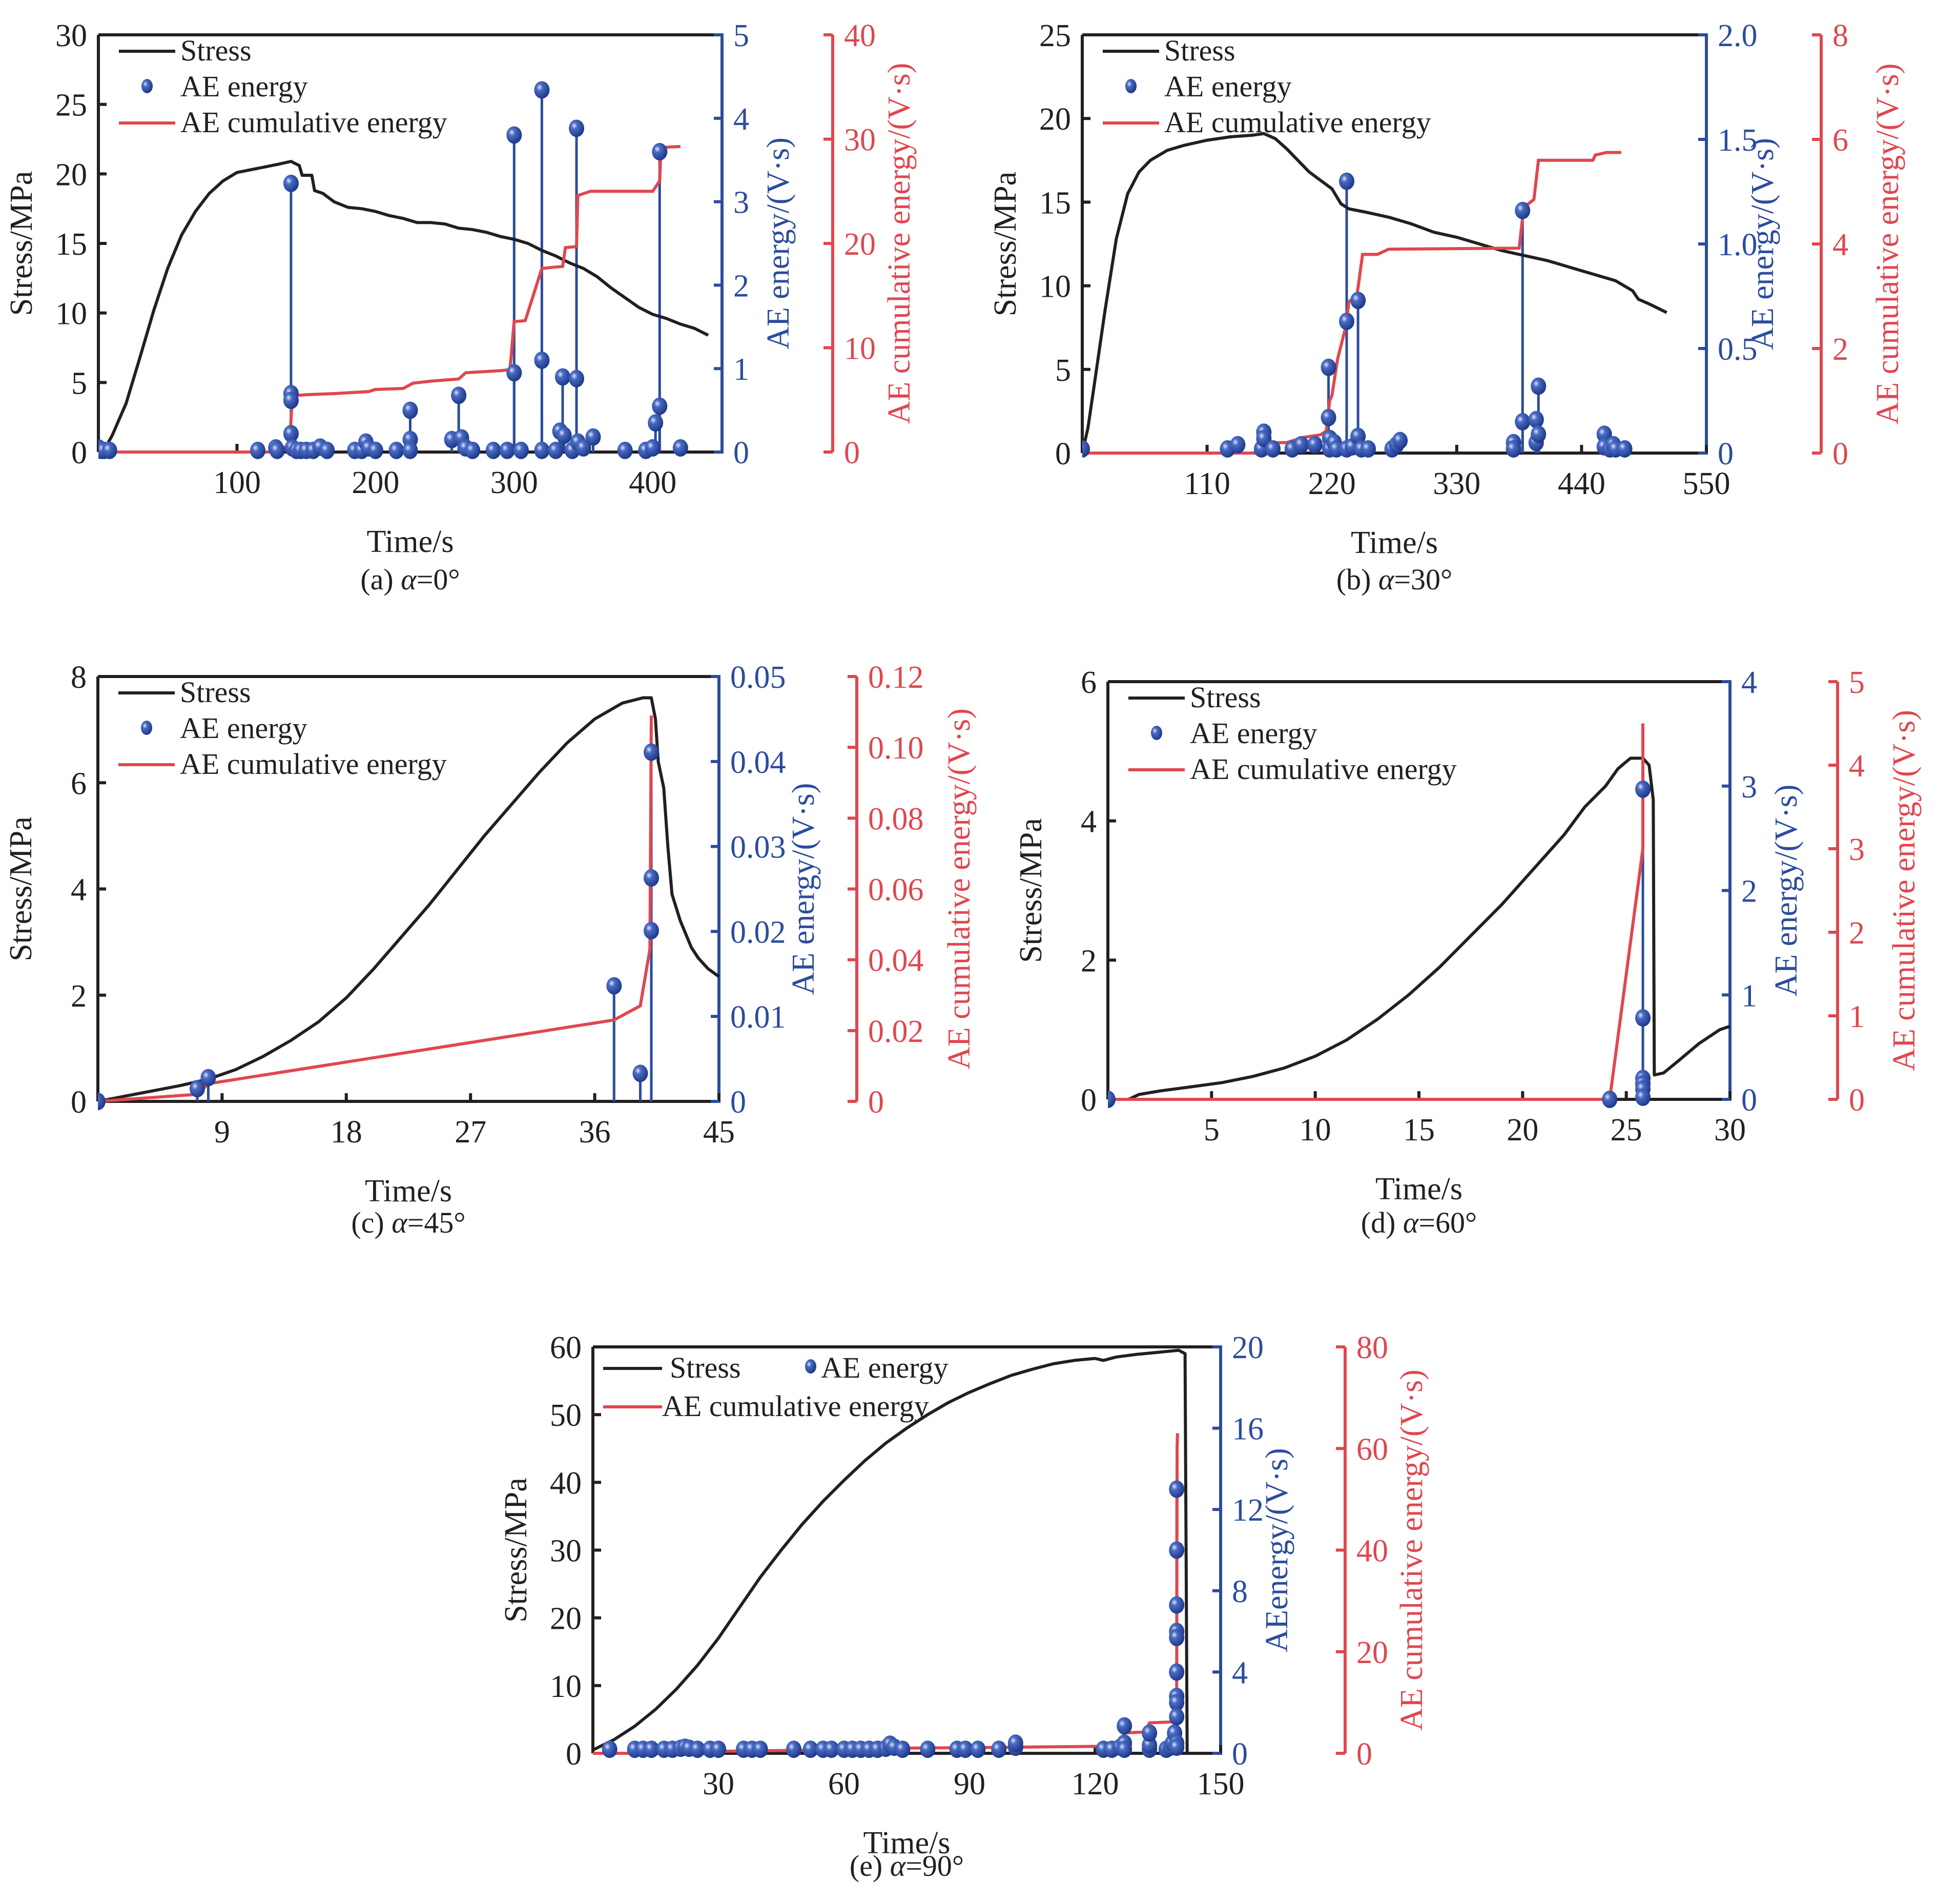 The width and height of the screenshot is (1937, 1904). I want to click on x-tick-label: 15, so click(1419, 1130).